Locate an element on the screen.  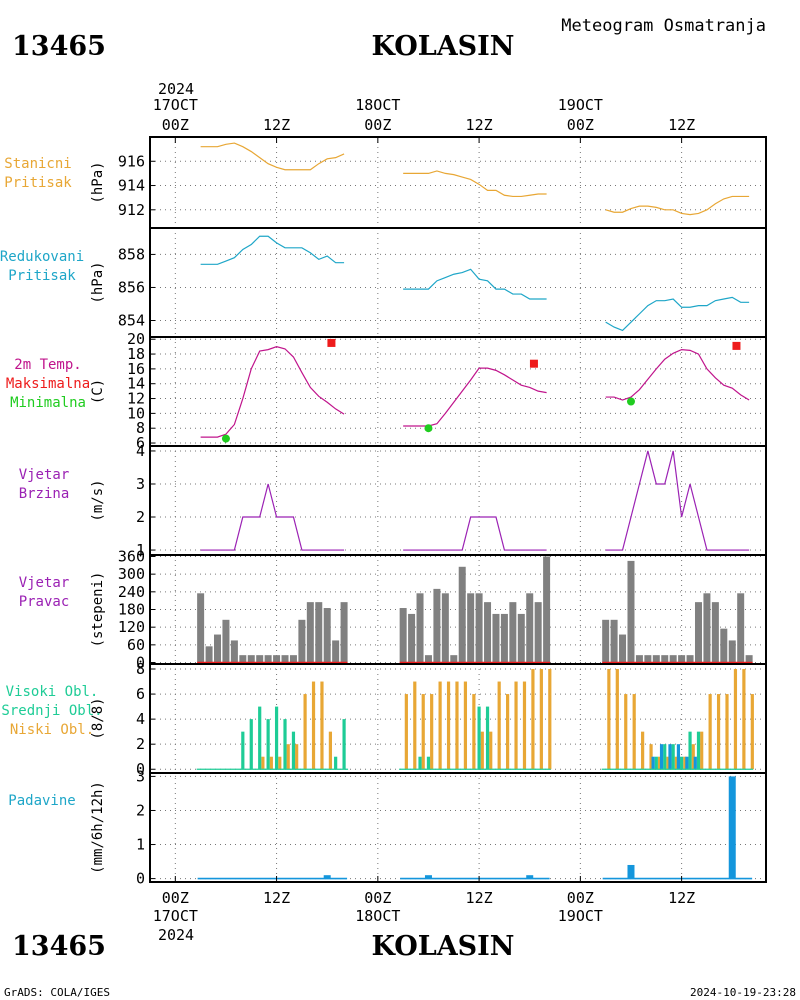
data-clouds is located at coordinates (475, 719).